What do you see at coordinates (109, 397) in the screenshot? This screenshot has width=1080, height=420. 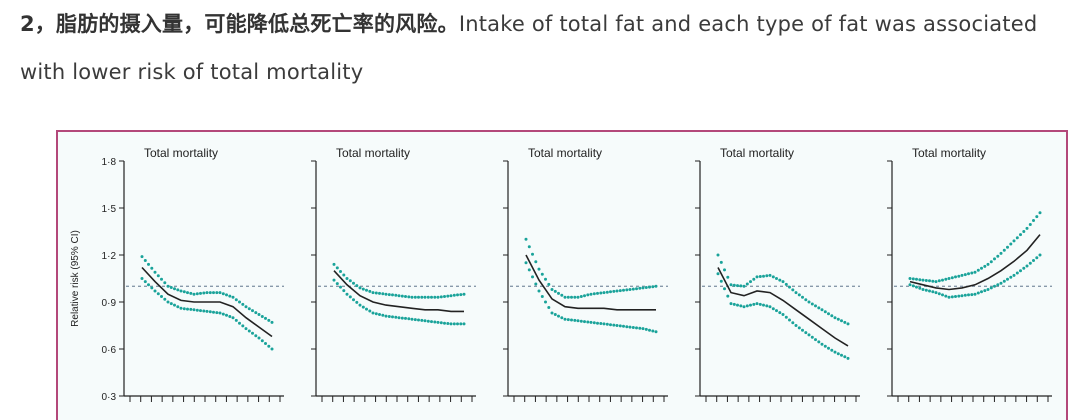 I see `y-tick-label: 0·3` at bounding box center [109, 397].